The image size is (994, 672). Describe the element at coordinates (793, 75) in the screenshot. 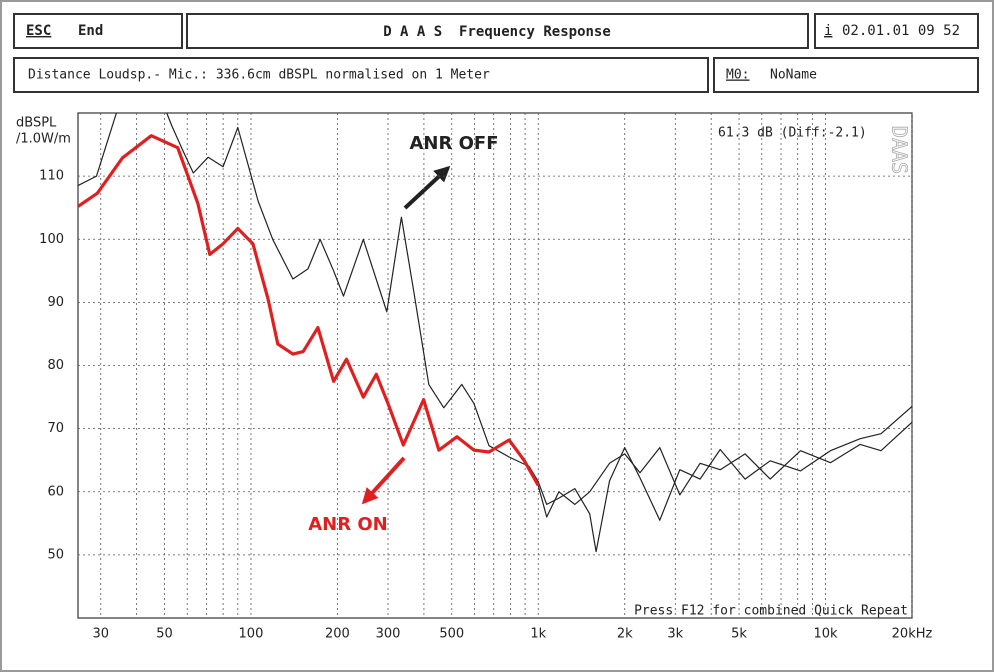

I see `memory-name: NoName` at that location.